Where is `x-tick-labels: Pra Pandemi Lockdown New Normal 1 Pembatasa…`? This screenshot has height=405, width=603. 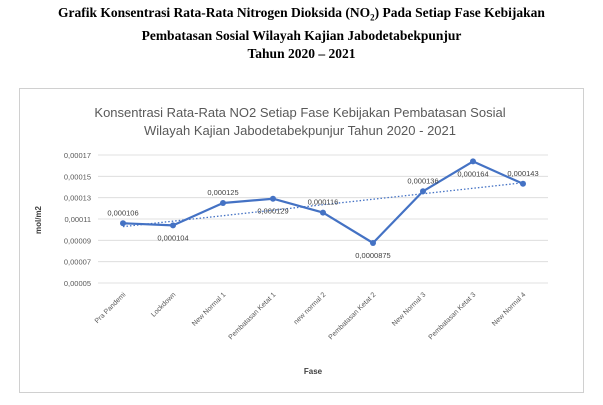
x-tick-labels: Pra Pandemi Lockdown New Normal 1 Pembatasa… is located at coordinates (311, 316).